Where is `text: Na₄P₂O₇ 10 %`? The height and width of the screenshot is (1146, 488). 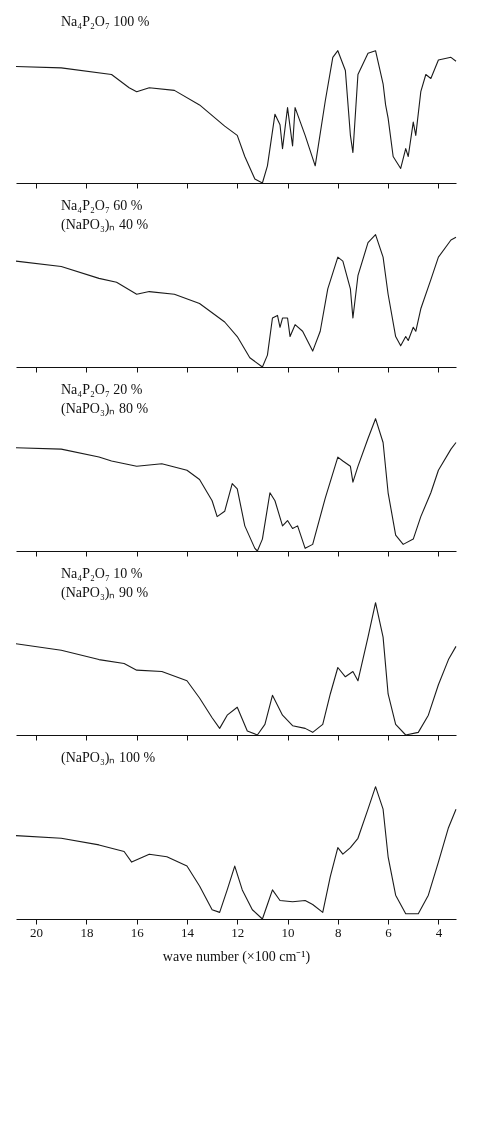 text: Na₄P₂O₇ 10 % is located at coordinates (102, 573).